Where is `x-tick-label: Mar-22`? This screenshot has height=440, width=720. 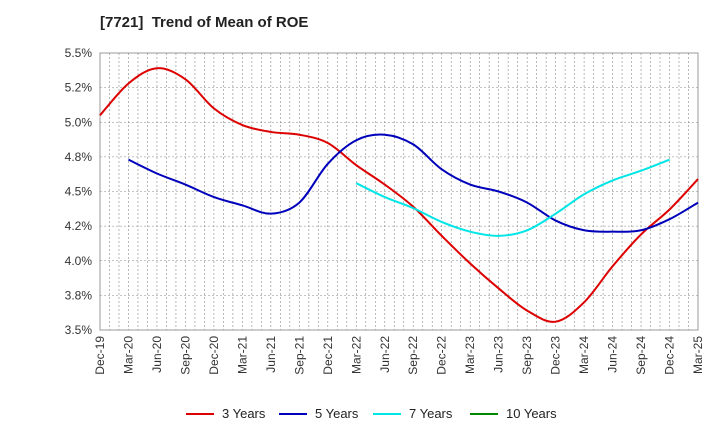 x-tick-label: Mar-22 is located at coordinates (356, 355).